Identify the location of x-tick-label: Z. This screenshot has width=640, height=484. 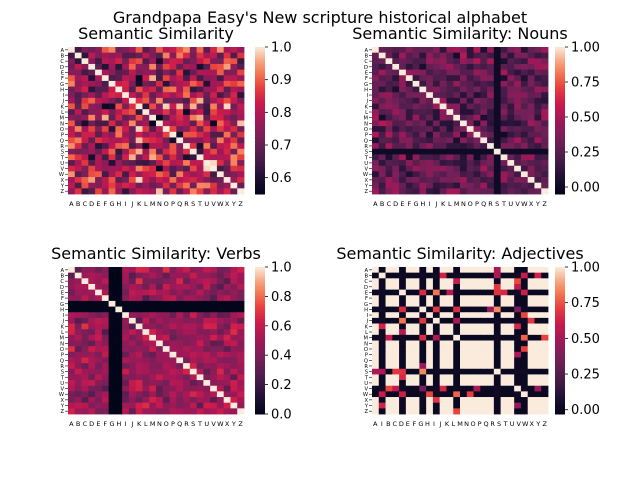
(240, 204).